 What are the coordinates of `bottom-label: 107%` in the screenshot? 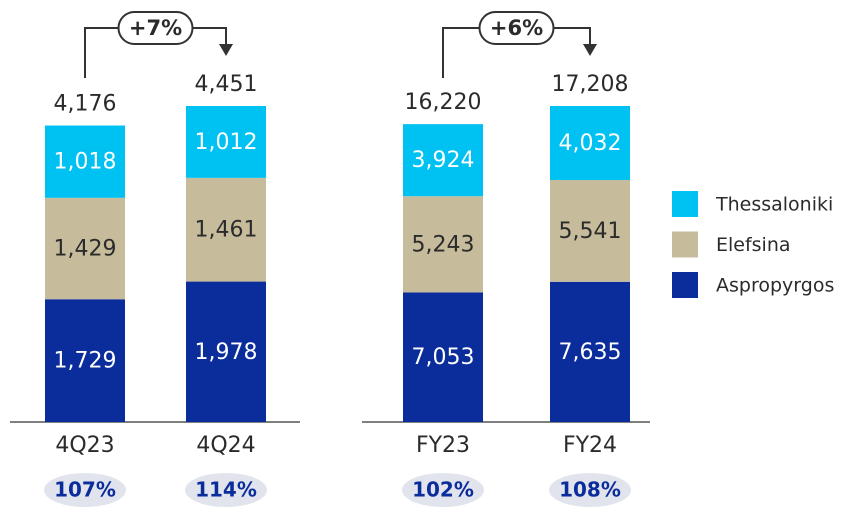 It's located at (85, 490).